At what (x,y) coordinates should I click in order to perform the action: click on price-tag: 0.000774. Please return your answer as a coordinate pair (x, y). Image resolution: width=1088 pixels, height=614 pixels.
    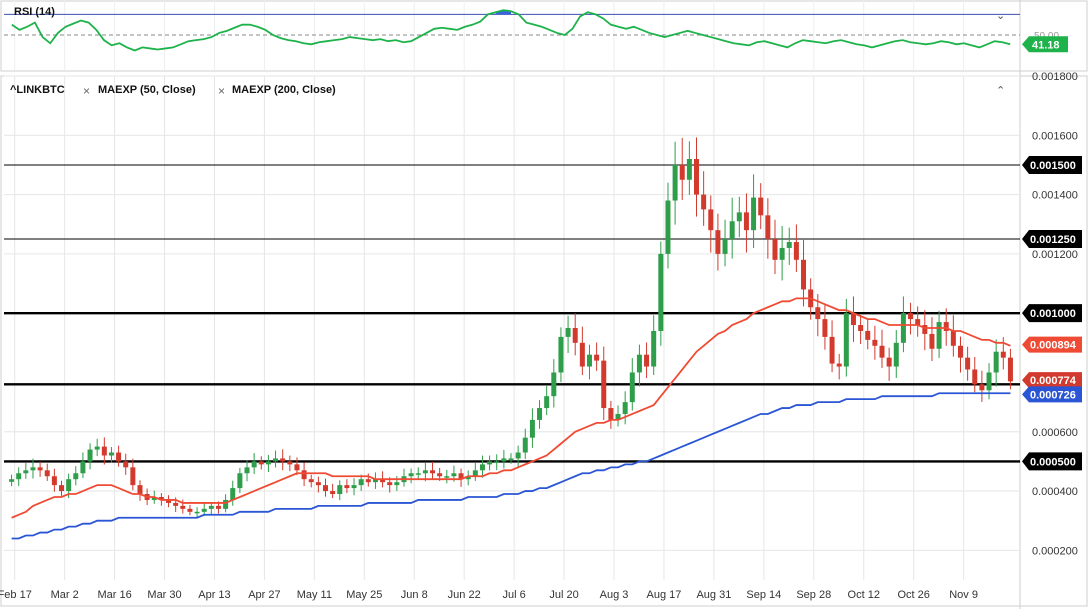
    Looking at the image, I should click on (1052, 380).